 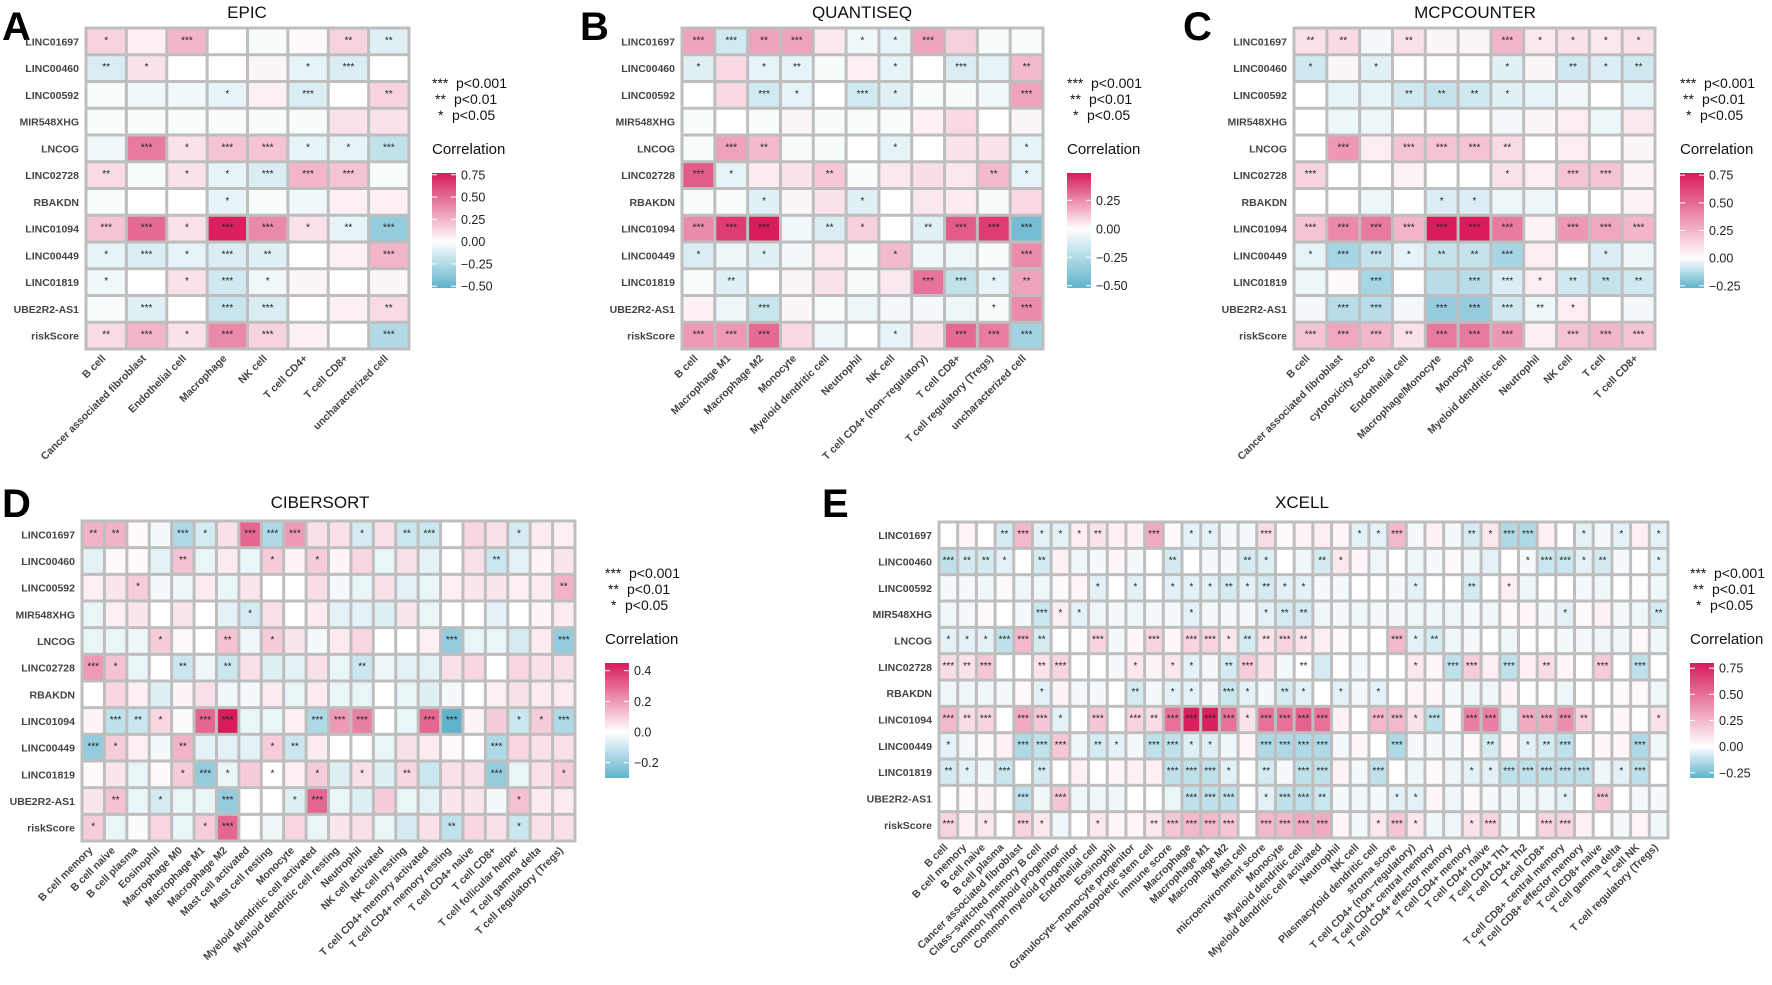 What do you see at coordinates (1110, 99) in the screenshot?
I see `significance-legend-label: p<0.01` at bounding box center [1110, 99].